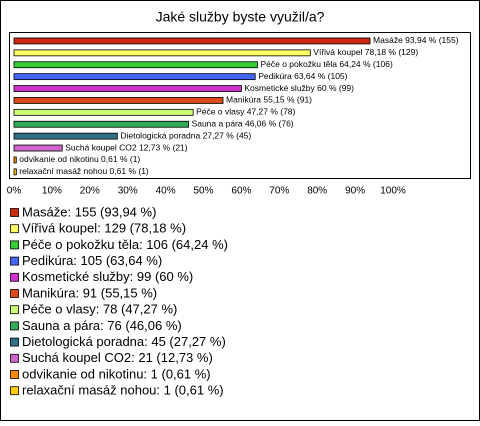 The image size is (480, 426). I want to click on x-tick-label: 70%, so click(279, 191).